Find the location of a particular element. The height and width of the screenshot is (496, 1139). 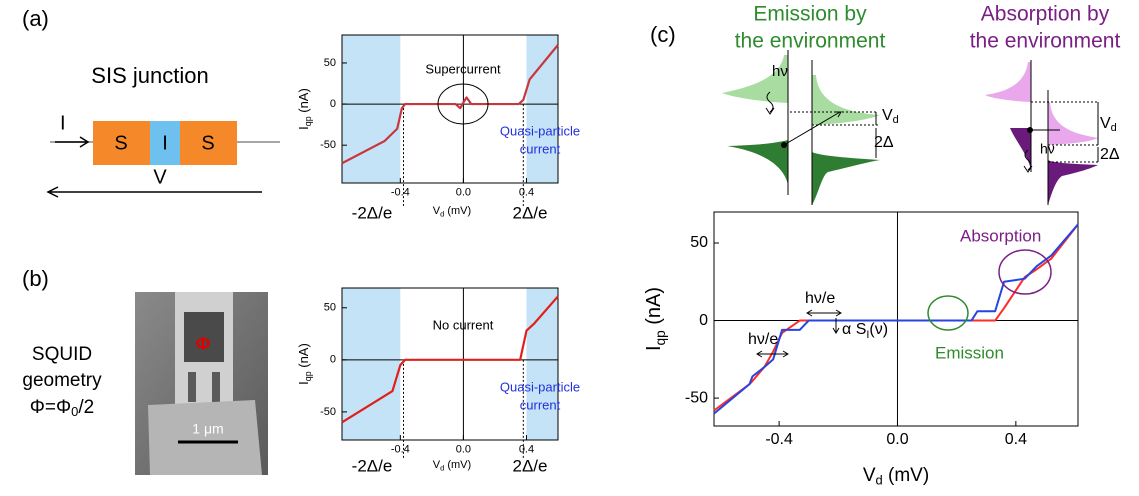

sem-image is located at coordinates (201, 383).